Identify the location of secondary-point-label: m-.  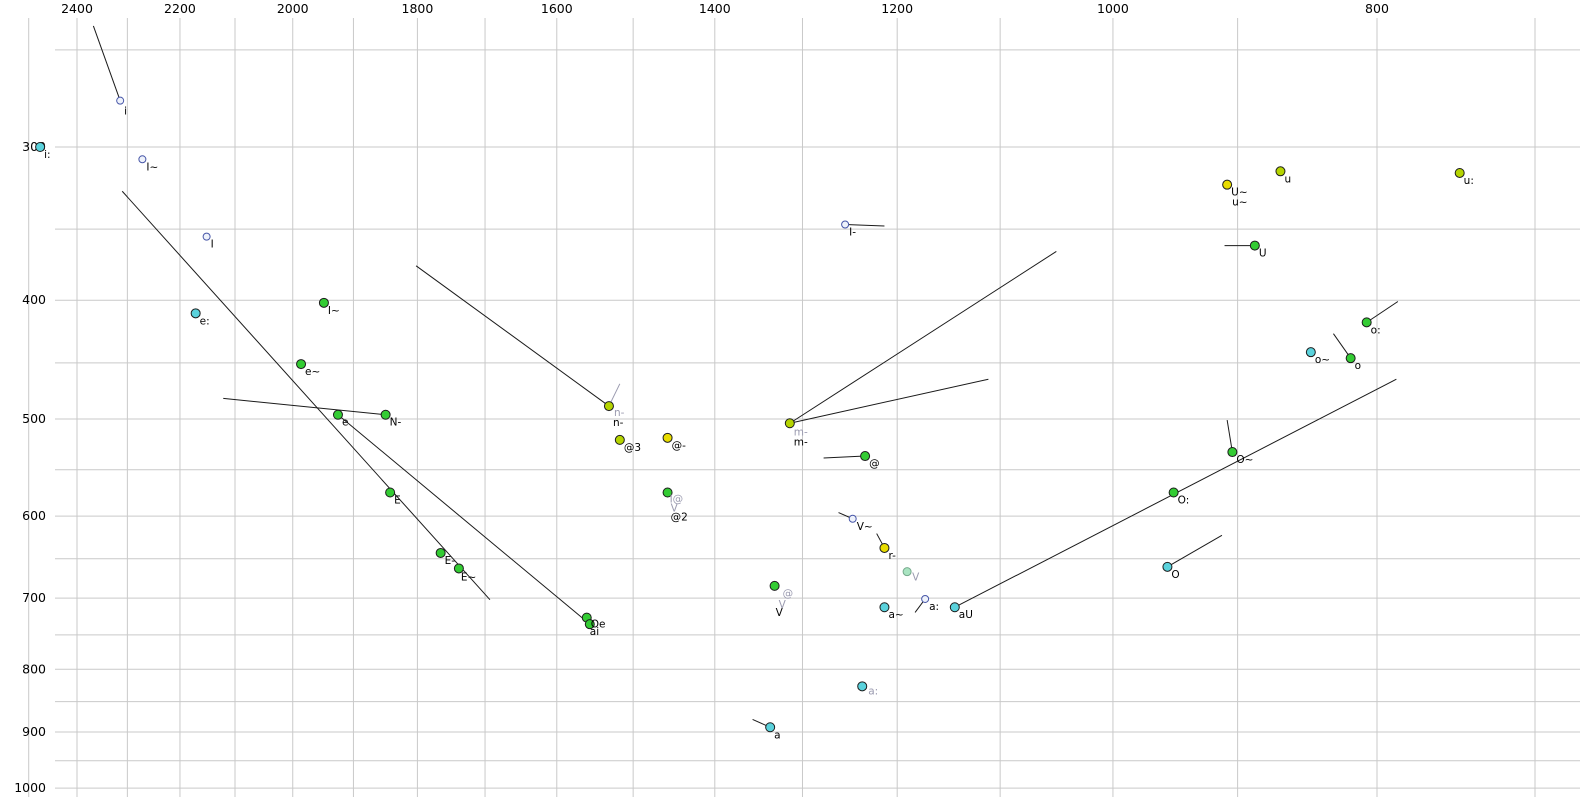
(801, 432).